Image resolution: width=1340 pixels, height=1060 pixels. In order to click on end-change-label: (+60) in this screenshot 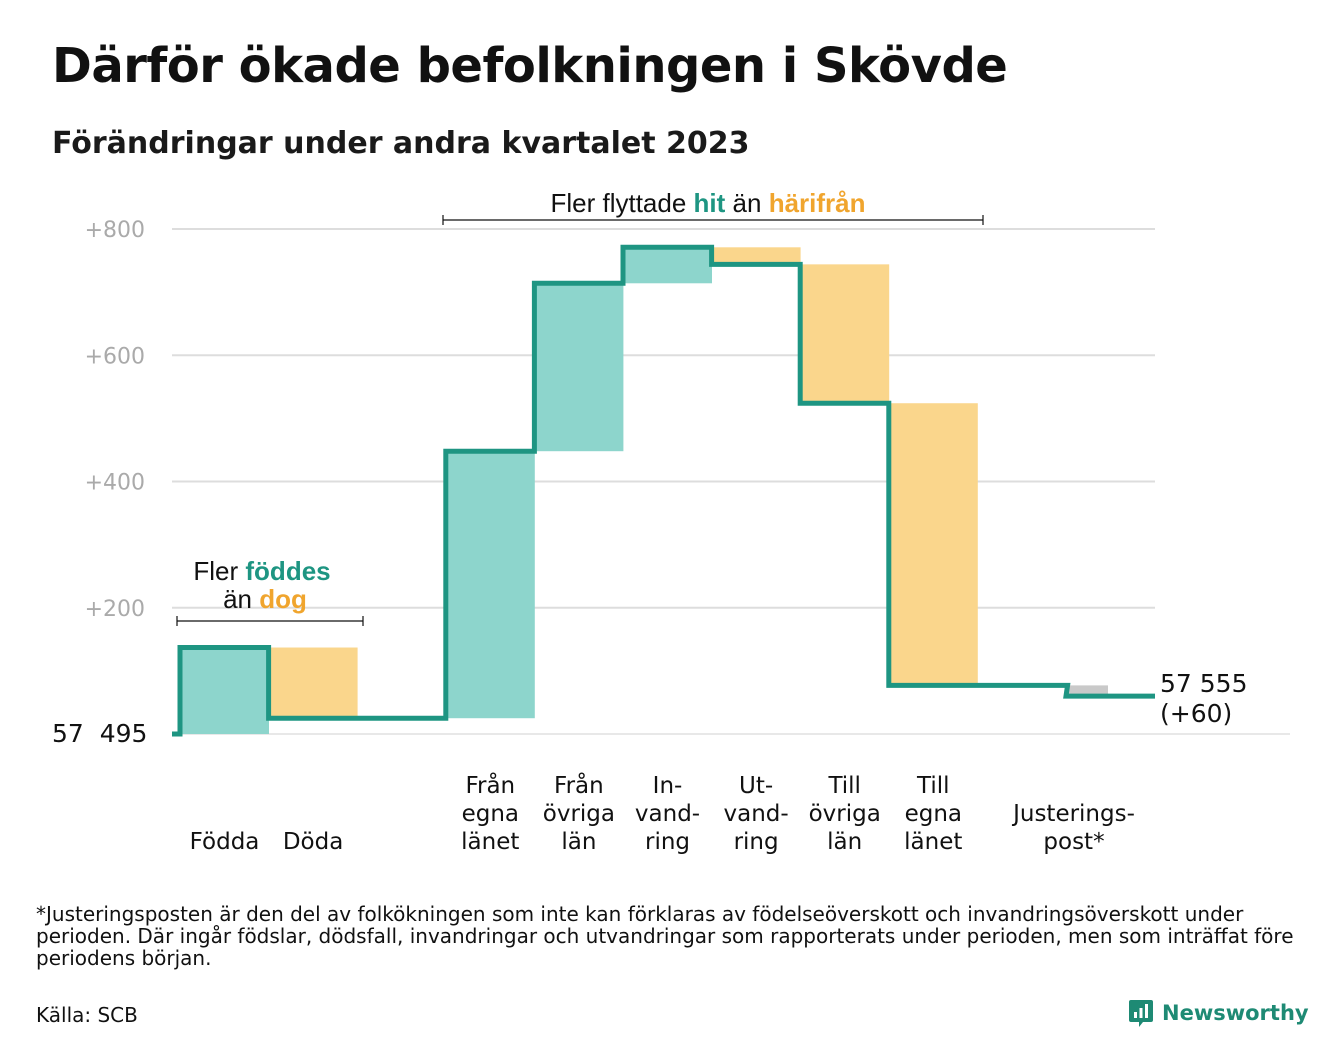, I will do `click(1196, 713)`.